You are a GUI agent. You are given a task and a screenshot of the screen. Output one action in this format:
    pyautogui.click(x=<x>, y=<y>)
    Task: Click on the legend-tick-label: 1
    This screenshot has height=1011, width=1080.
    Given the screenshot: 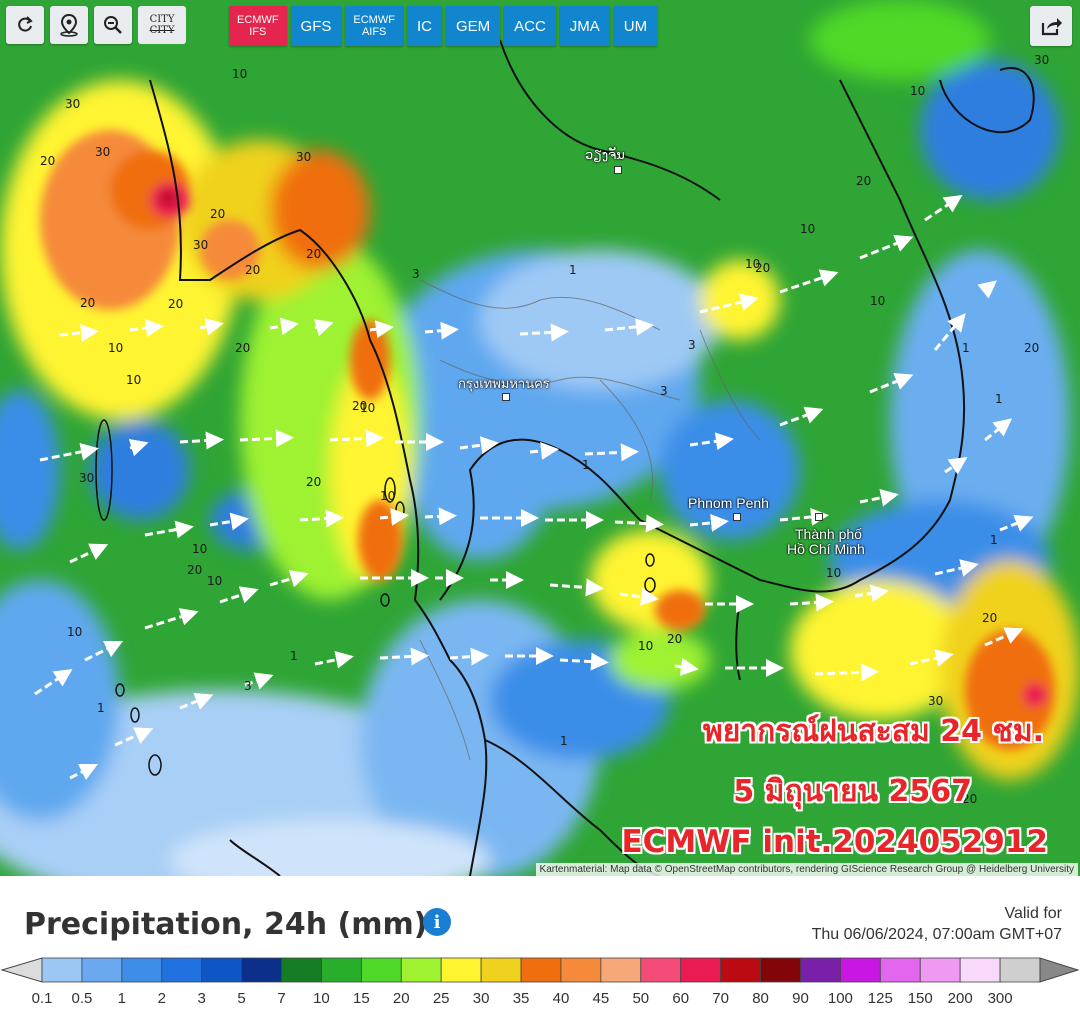 What is the action you would take?
    pyautogui.click(x=121, y=998)
    